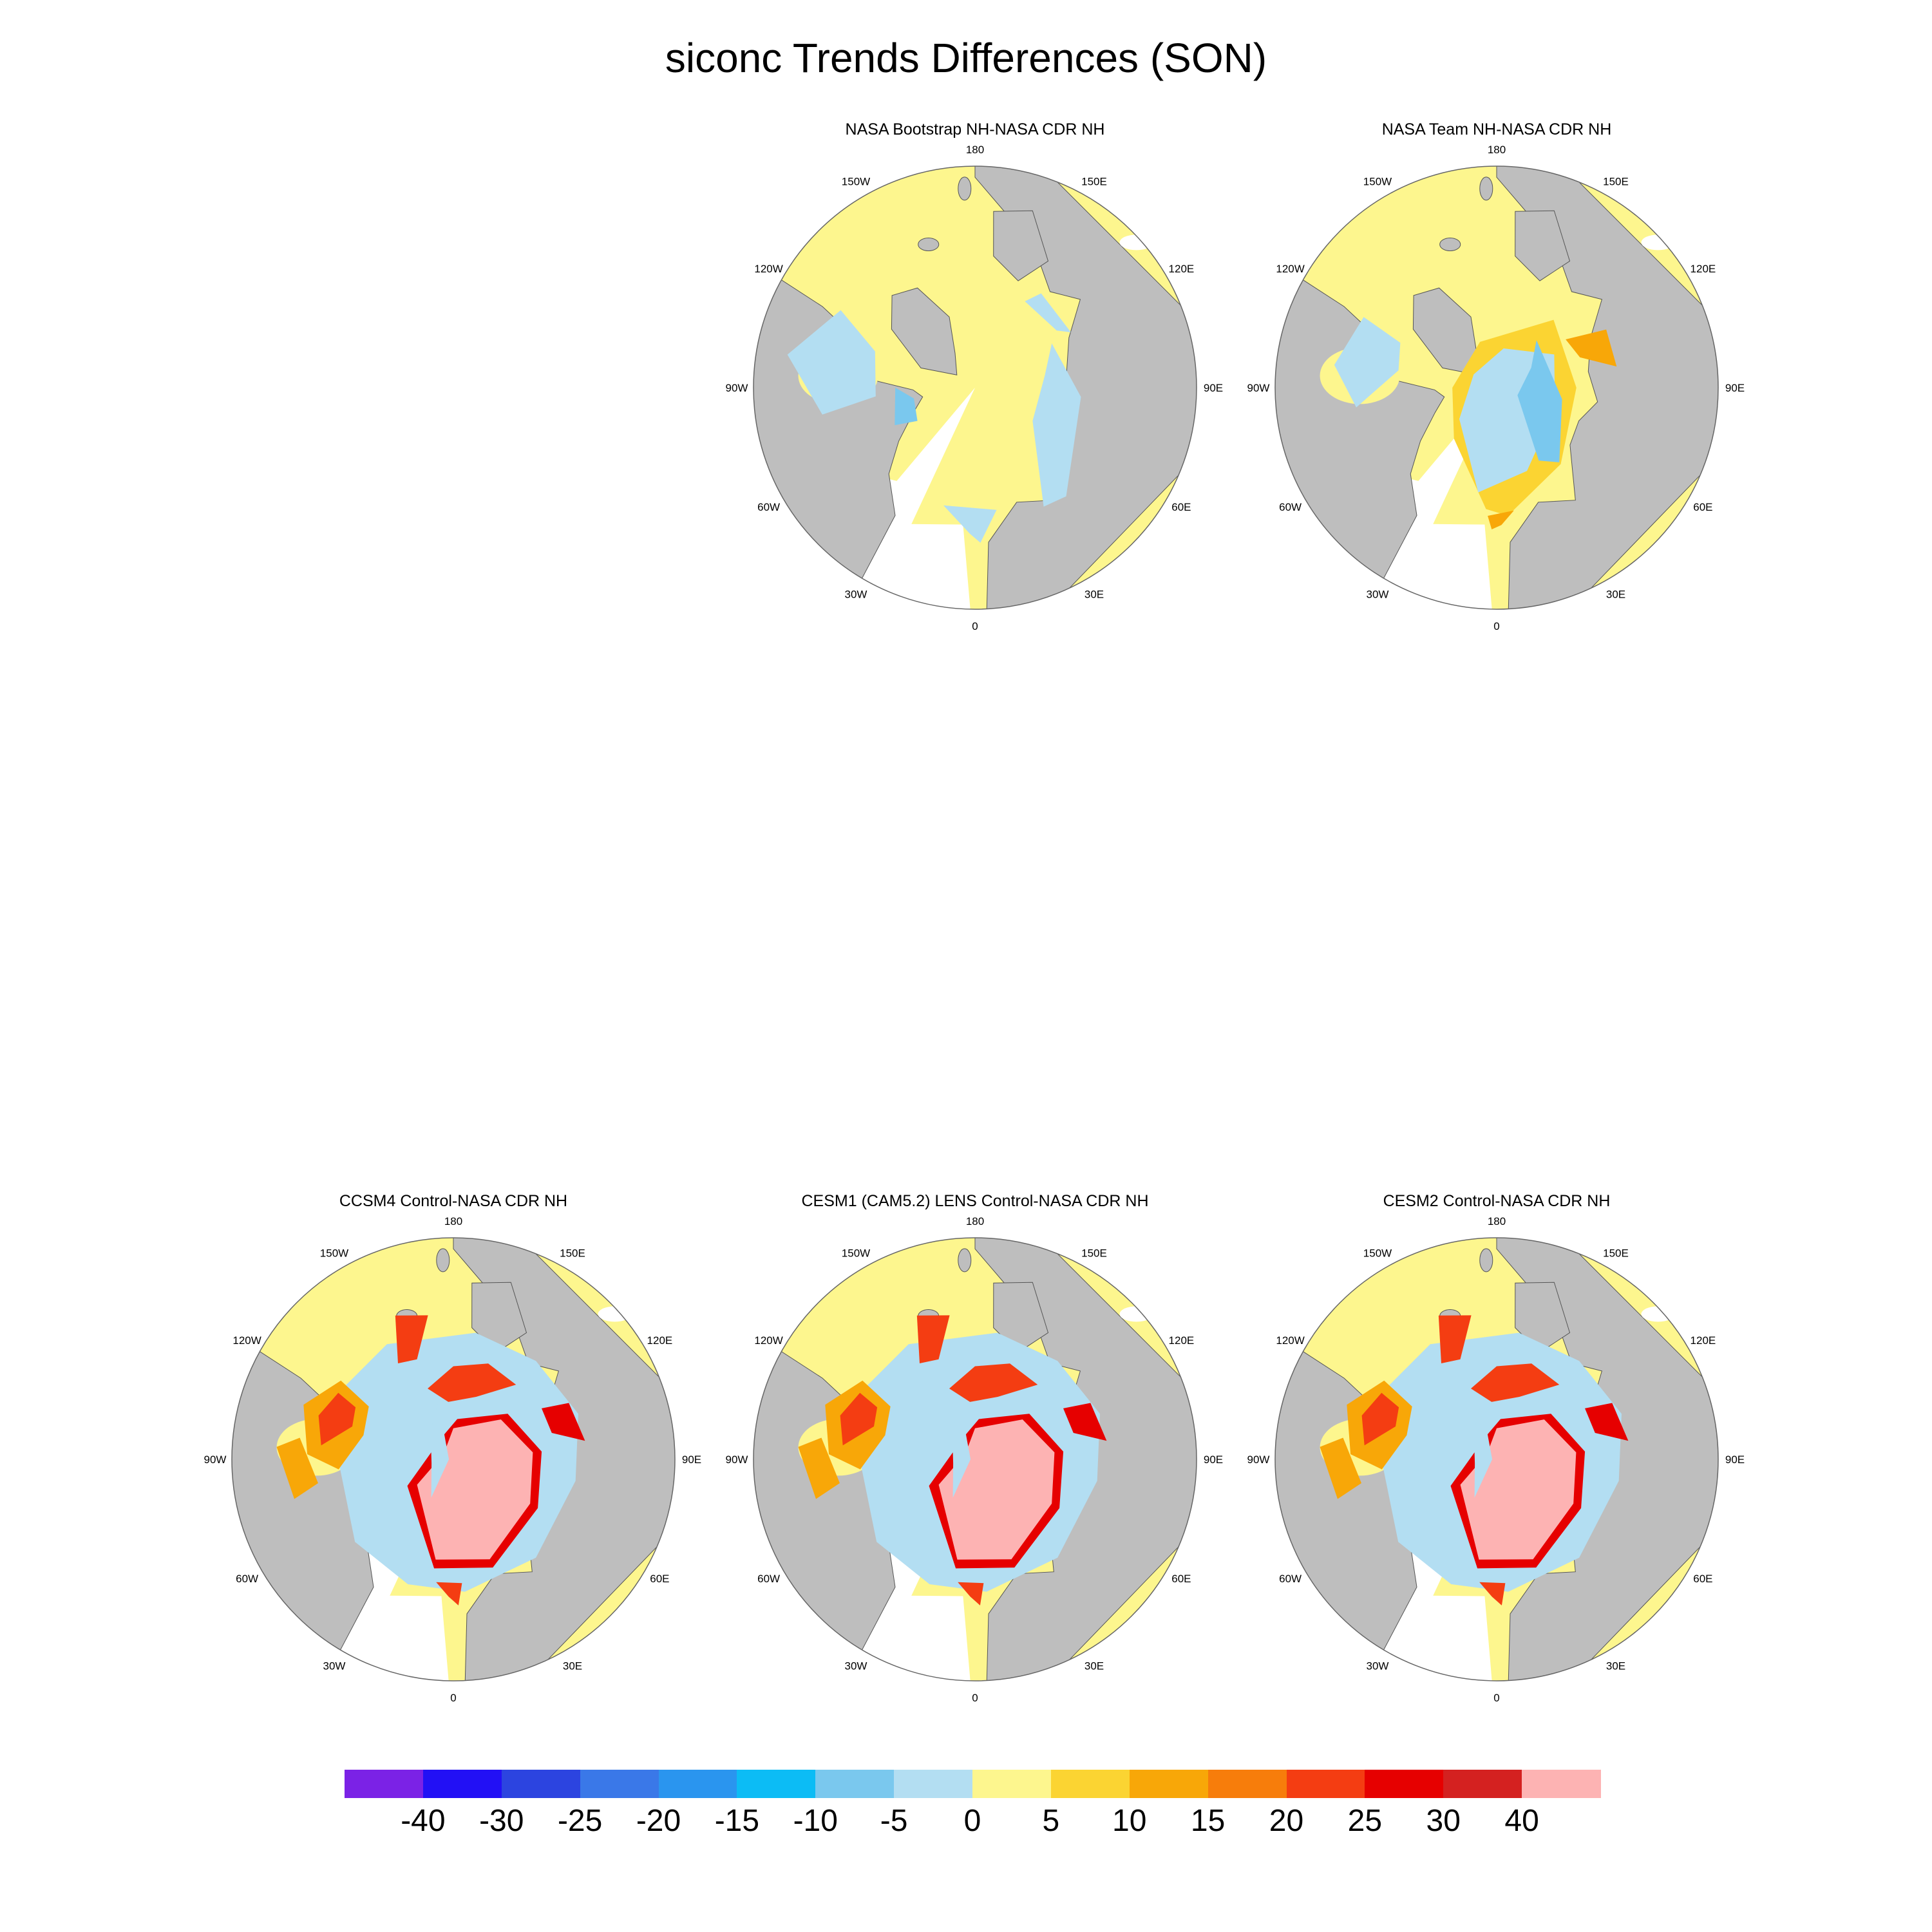 The height and width of the screenshot is (1932, 1932). What do you see at coordinates (1287, 1821) in the screenshot?
I see `colorbar-tick-label: 20` at bounding box center [1287, 1821].